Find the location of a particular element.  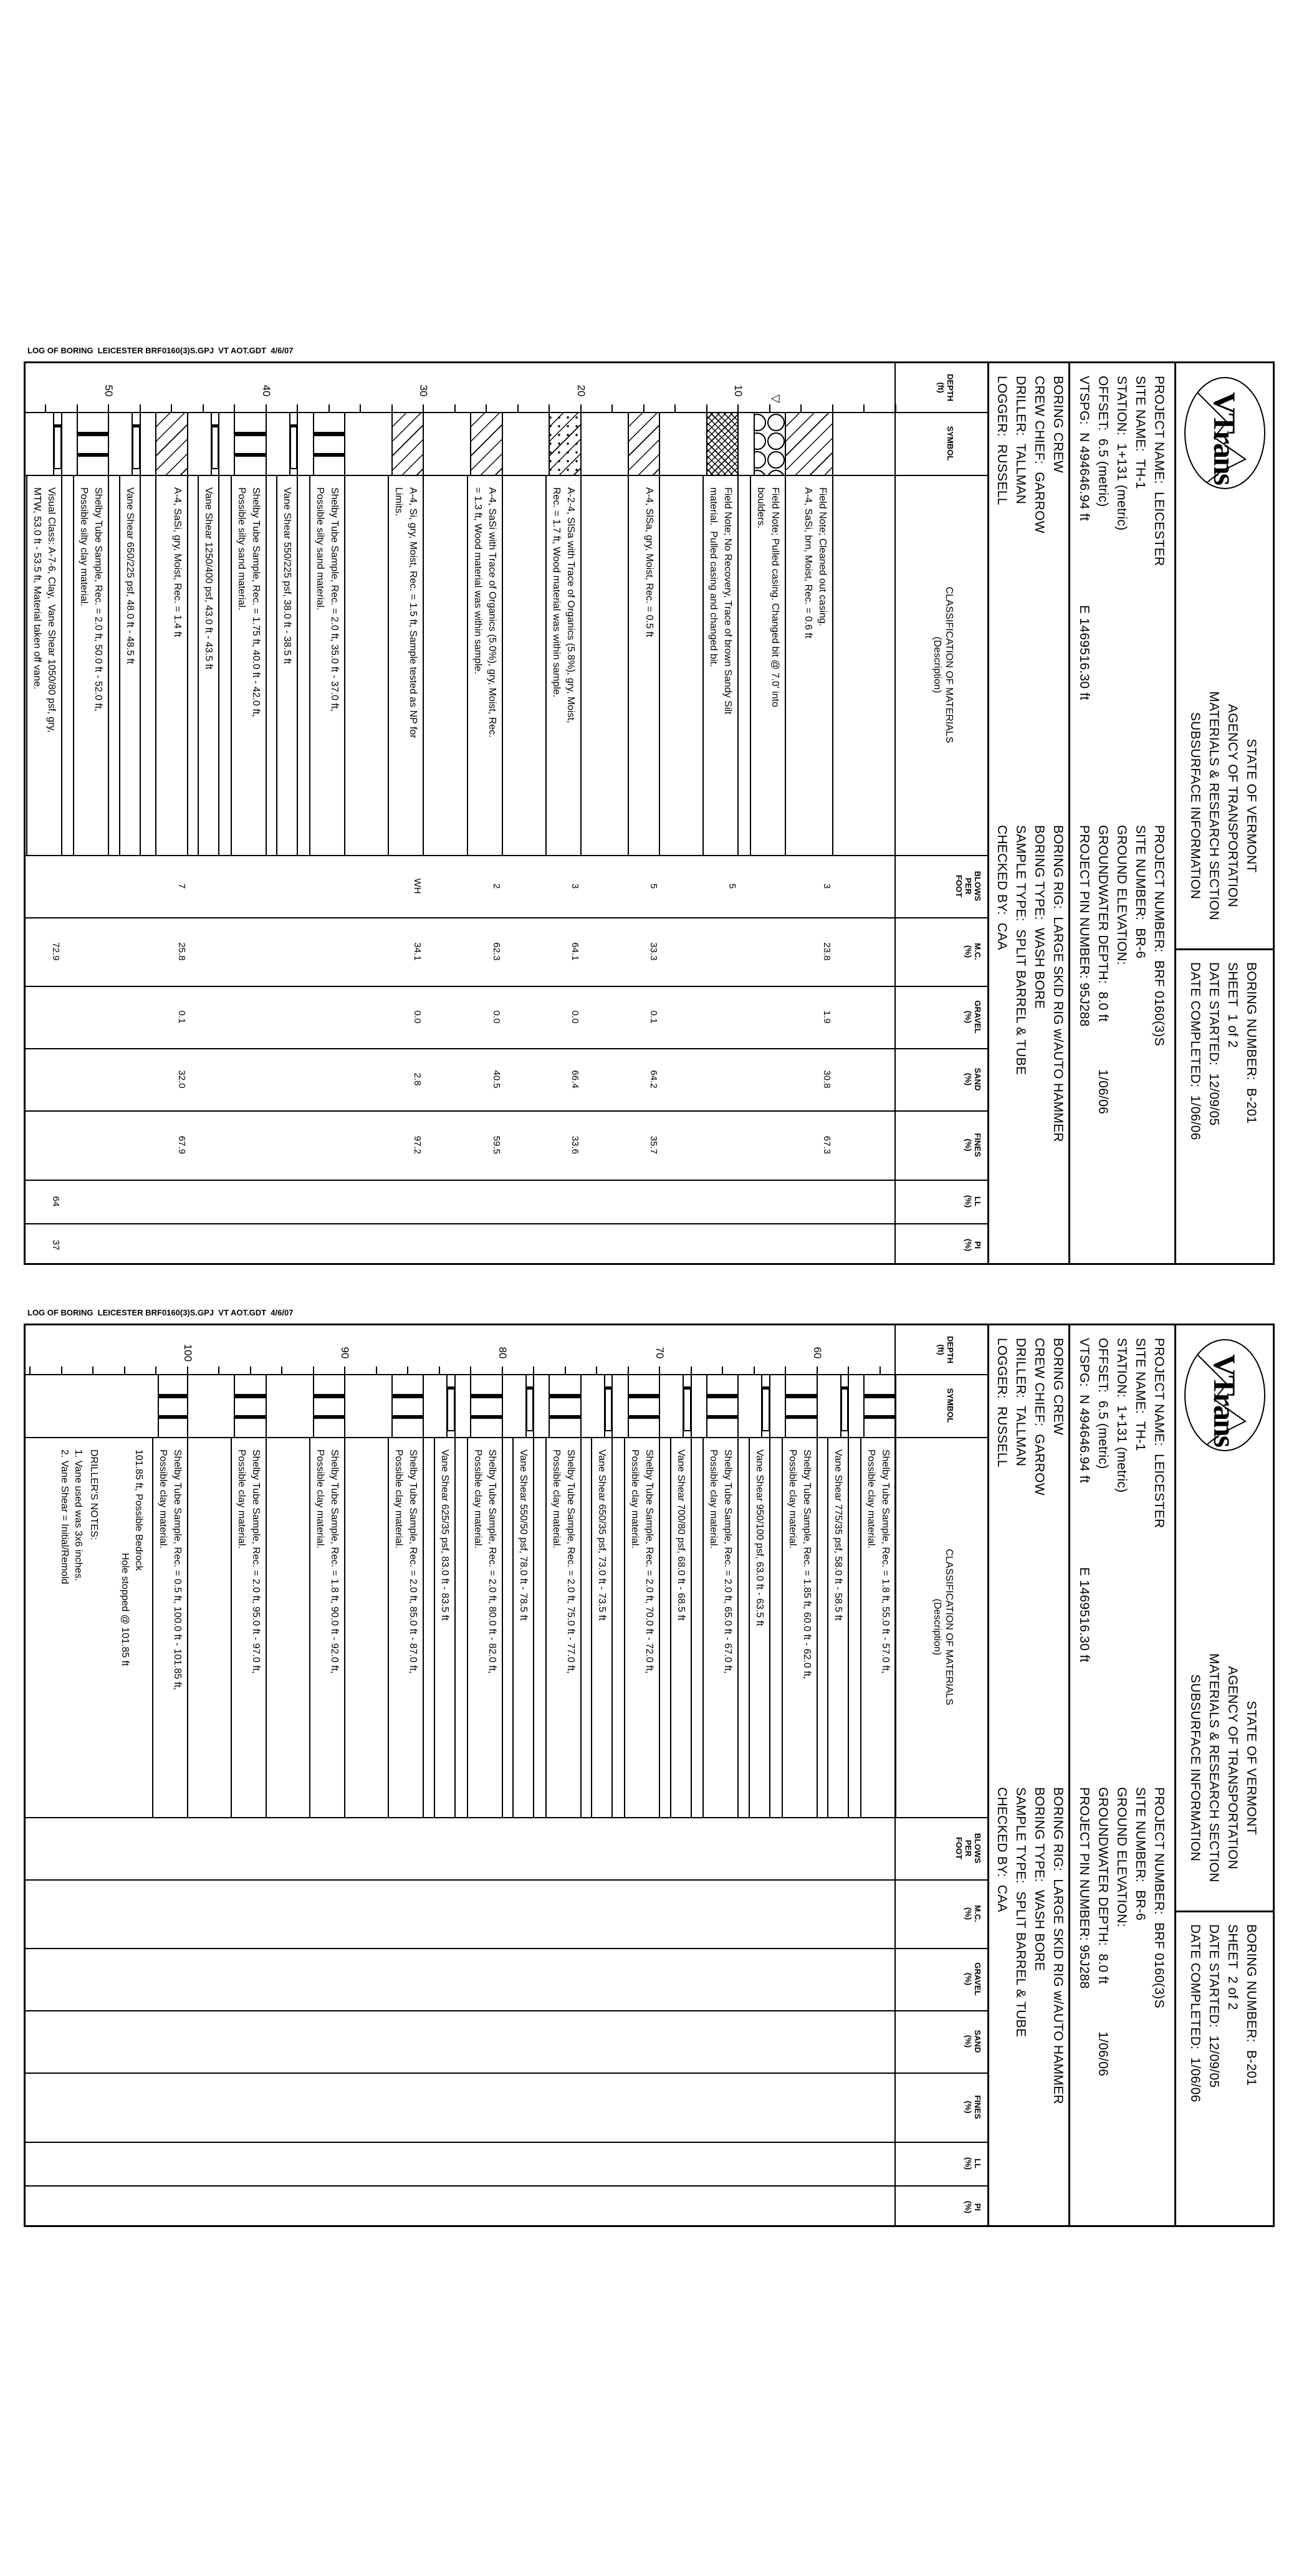

value-fines: 67.9 is located at coordinates (181, 1145).